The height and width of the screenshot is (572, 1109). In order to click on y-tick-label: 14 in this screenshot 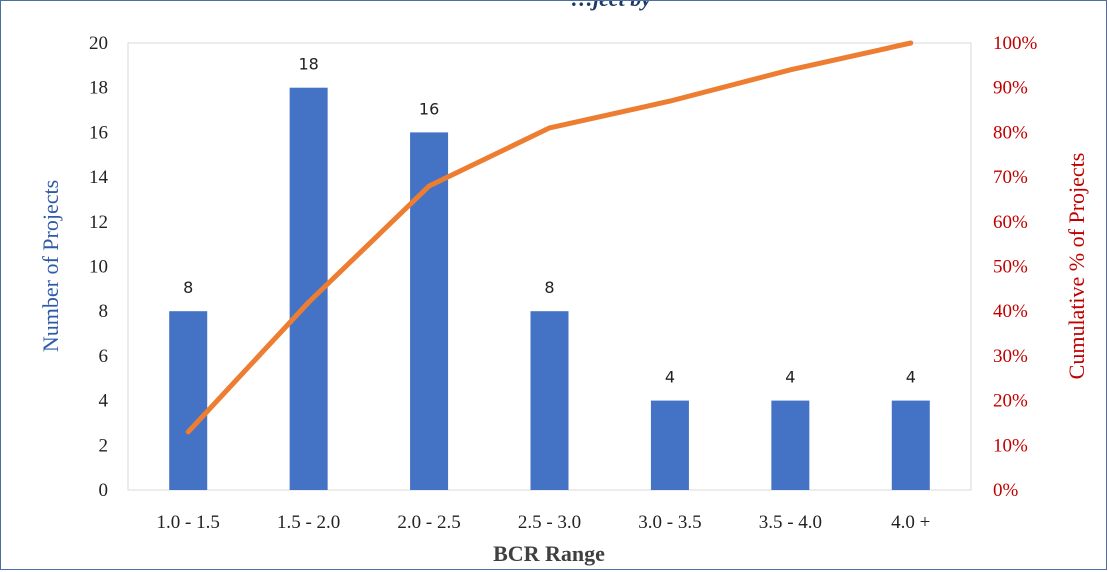, I will do `click(99, 177)`.